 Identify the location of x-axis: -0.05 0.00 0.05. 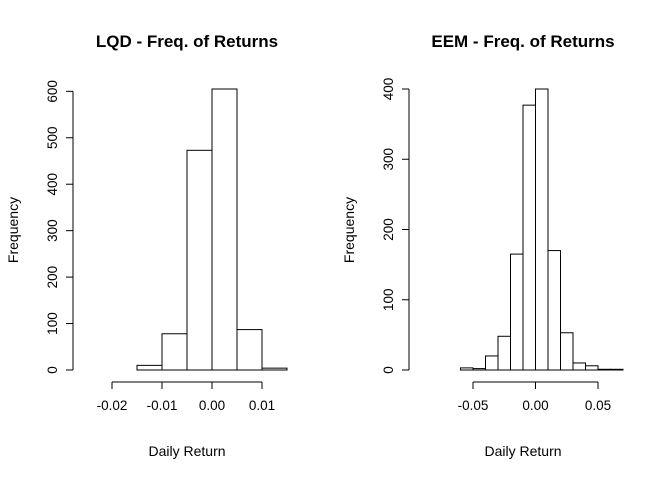
(534, 397).